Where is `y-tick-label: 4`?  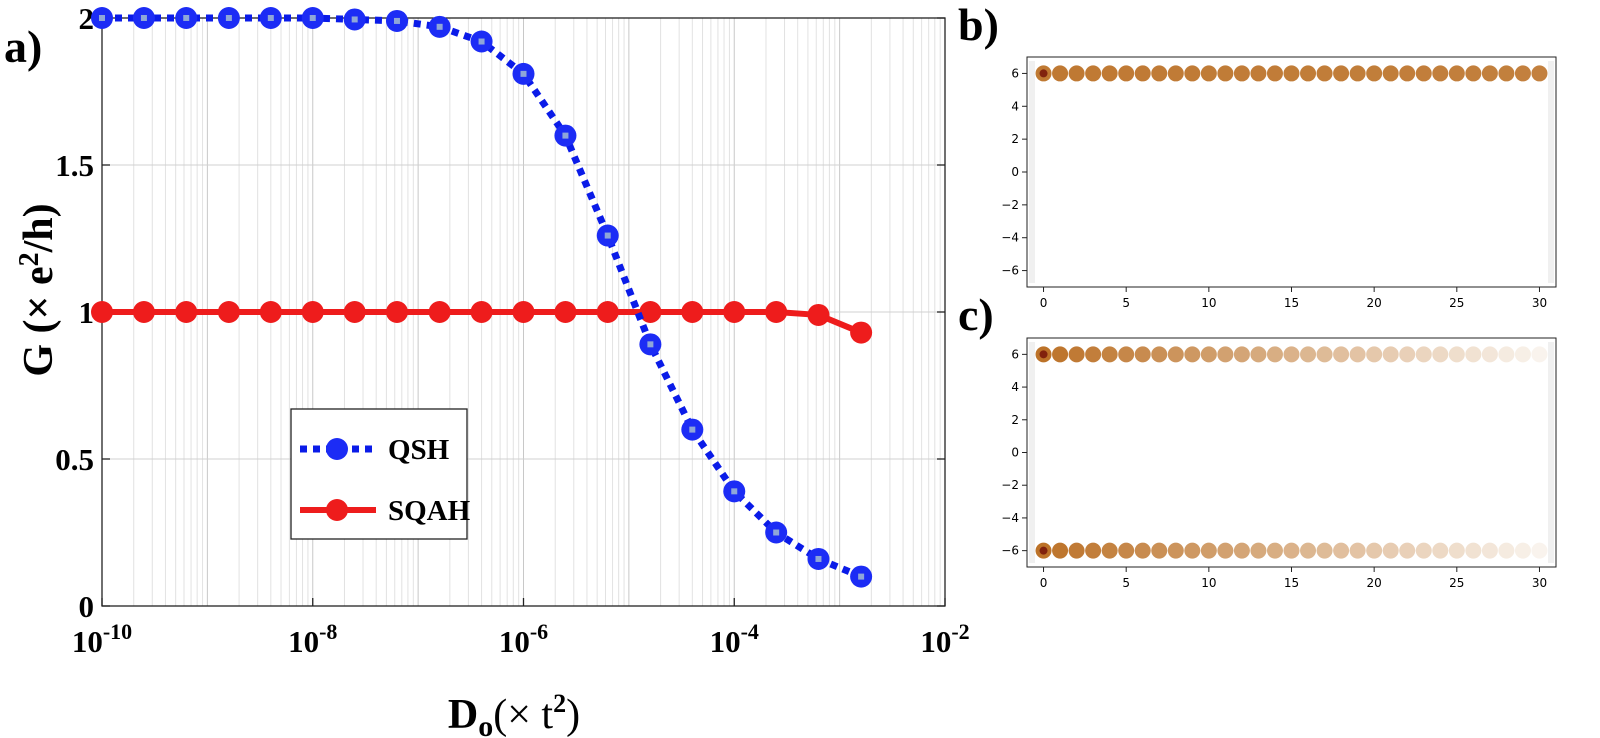 y-tick-label: 4 is located at coordinates (1015, 106).